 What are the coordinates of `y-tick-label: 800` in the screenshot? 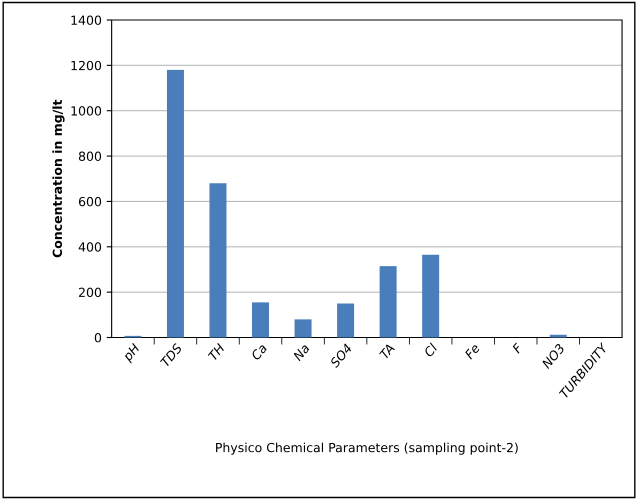 It's located at (90, 156).